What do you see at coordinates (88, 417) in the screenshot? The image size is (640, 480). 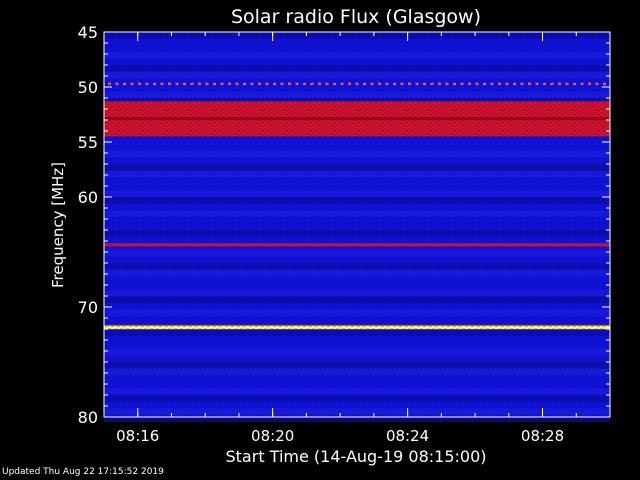 I see `y-tick-label: 80` at bounding box center [88, 417].